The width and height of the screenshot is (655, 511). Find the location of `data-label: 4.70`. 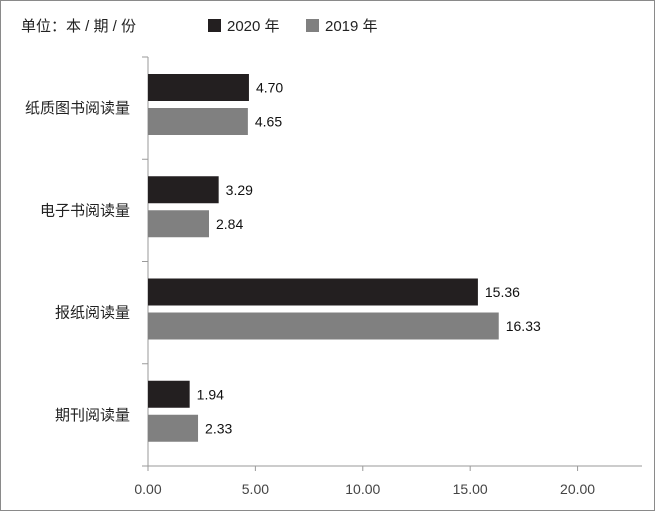

data-label: 4.70 is located at coordinates (269, 88).